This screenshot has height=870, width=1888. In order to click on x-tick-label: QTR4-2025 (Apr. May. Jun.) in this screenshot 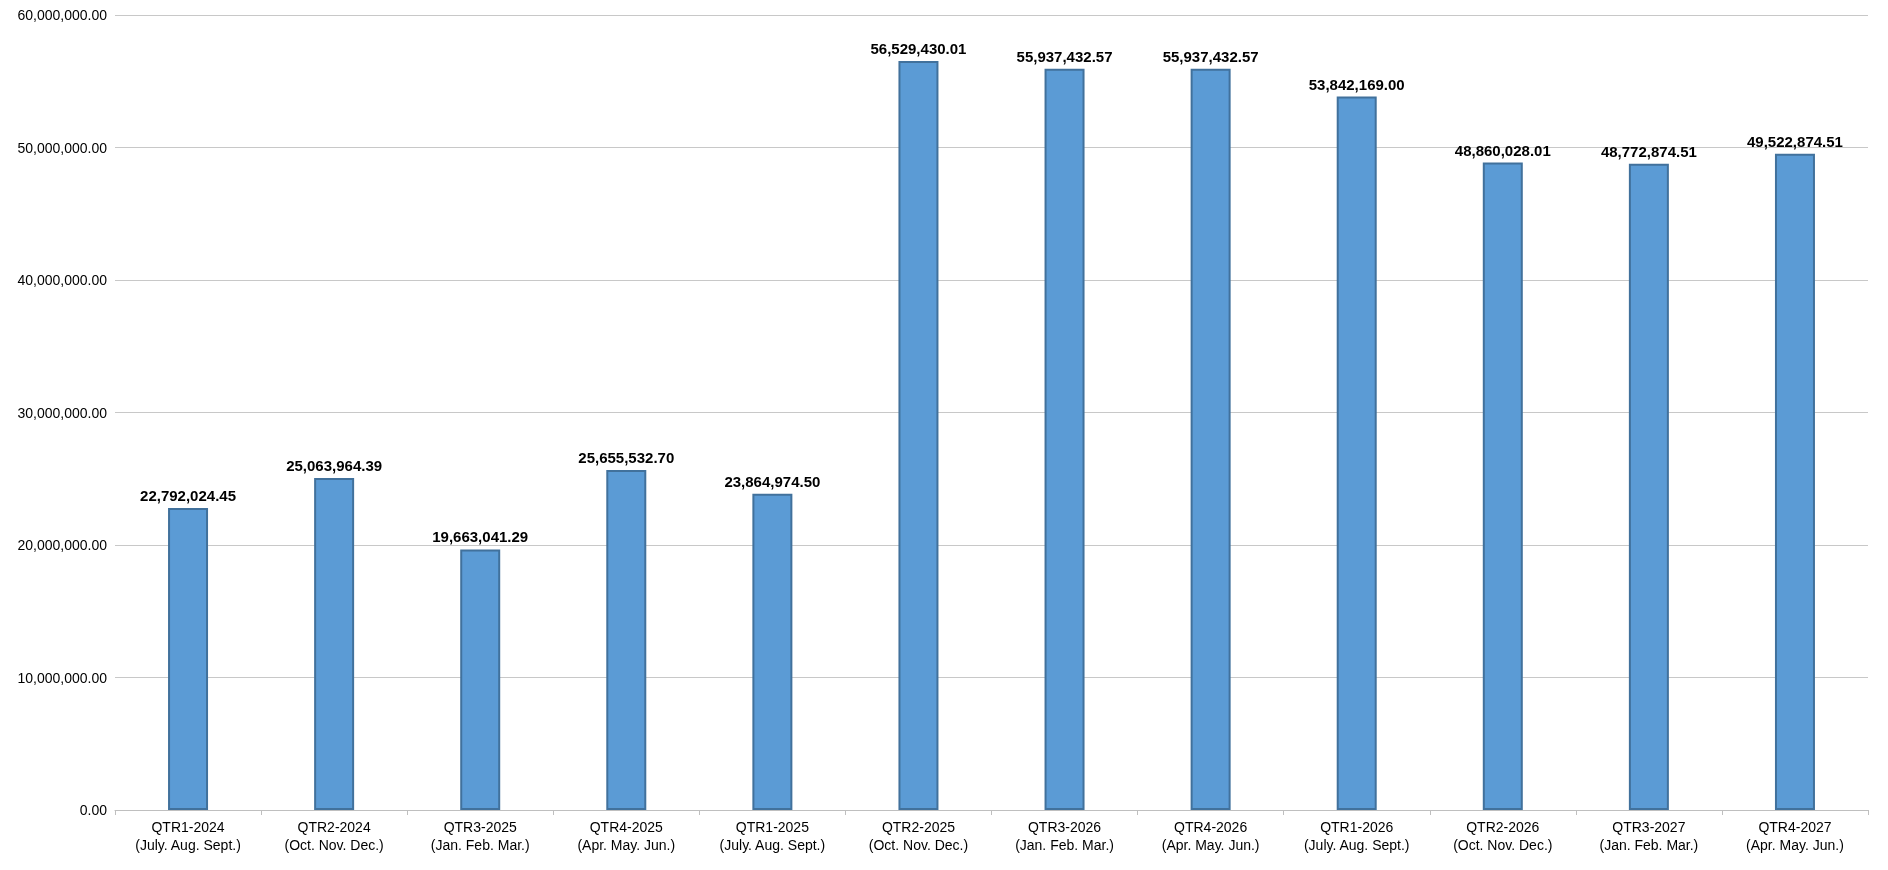, I will do `click(626, 836)`.